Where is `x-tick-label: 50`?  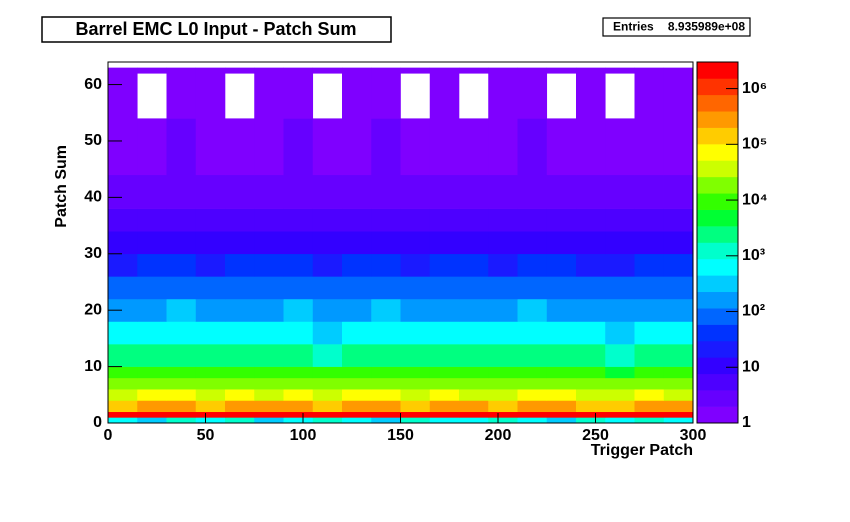 x-tick-label: 50 is located at coordinates (206, 435).